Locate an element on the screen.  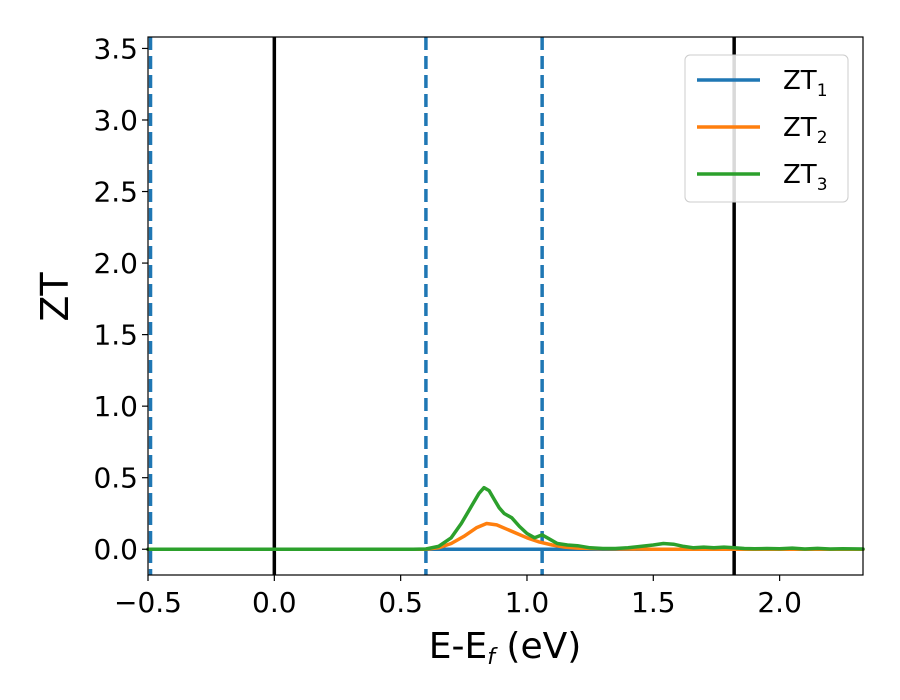
x-tick-label-1: 0.0 is located at coordinates (274, 602).